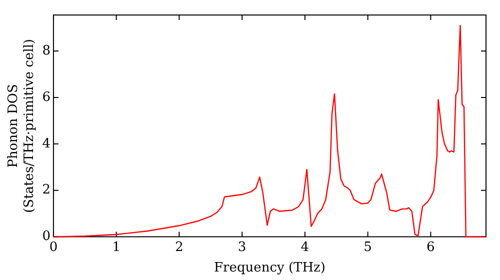  I want to click on x-tick-label: 3, so click(242, 247).